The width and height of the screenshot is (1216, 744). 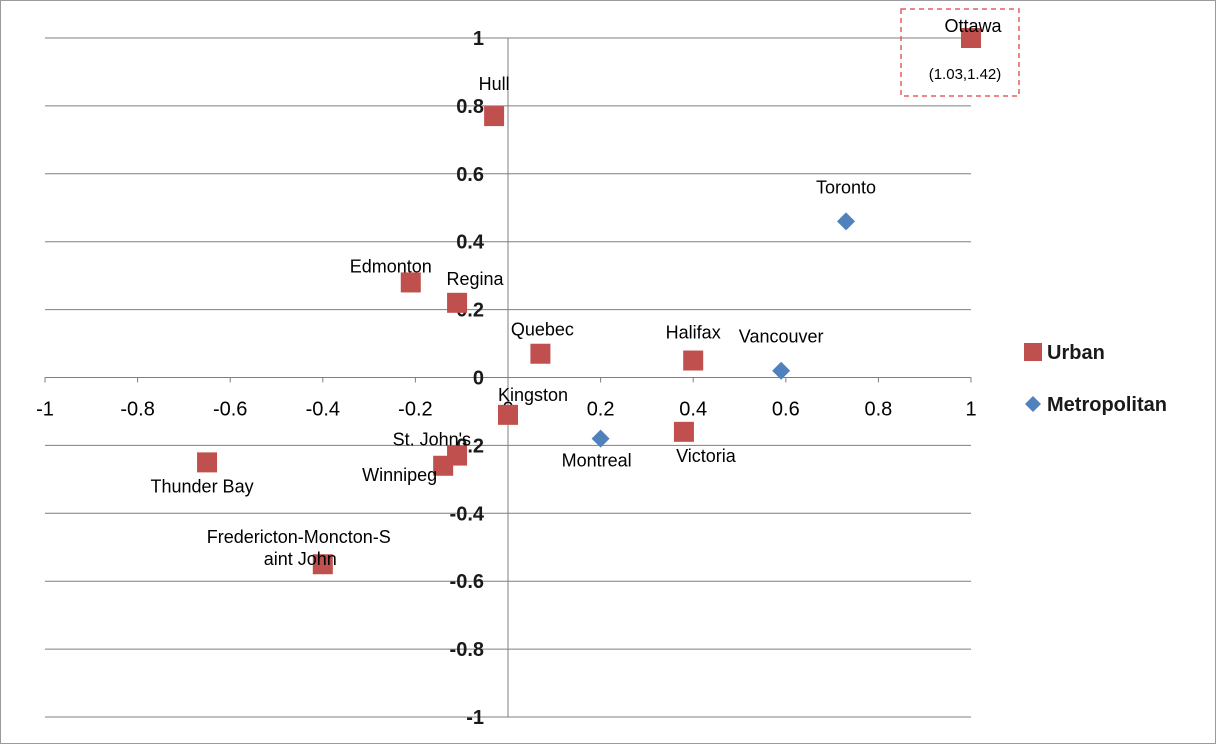 What do you see at coordinates (467, 514) in the screenshot?
I see `y-tick-label: -0.4` at bounding box center [467, 514].